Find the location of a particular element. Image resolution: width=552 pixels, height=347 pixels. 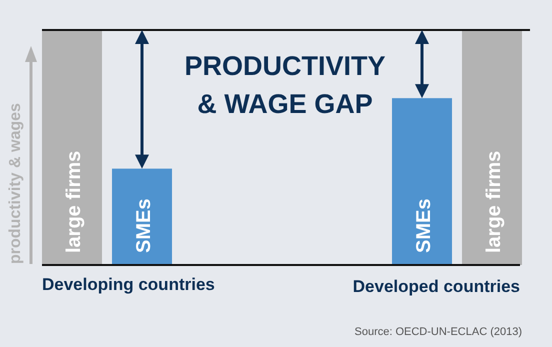

text: Developed countries is located at coordinates (436, 286).